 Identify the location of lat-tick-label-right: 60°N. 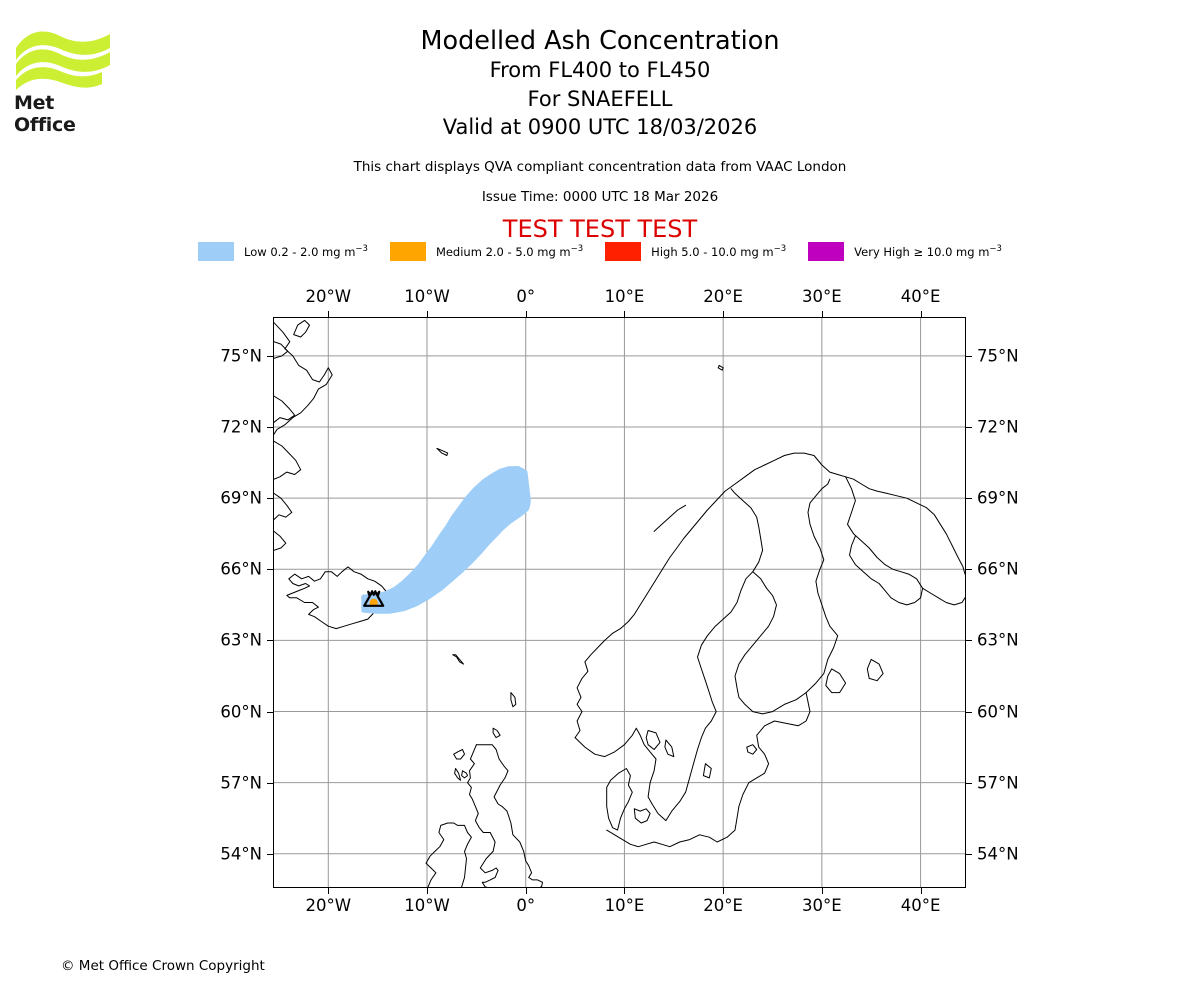
(998, 712).